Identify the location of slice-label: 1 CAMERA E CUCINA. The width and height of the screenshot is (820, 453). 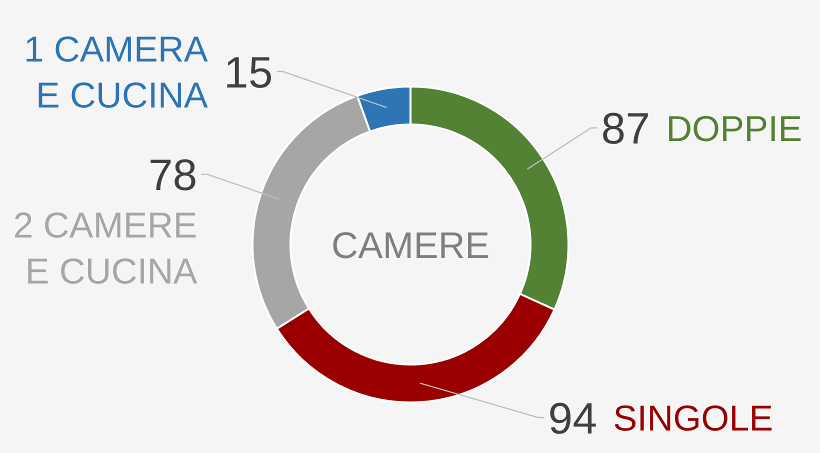
(116, 72).